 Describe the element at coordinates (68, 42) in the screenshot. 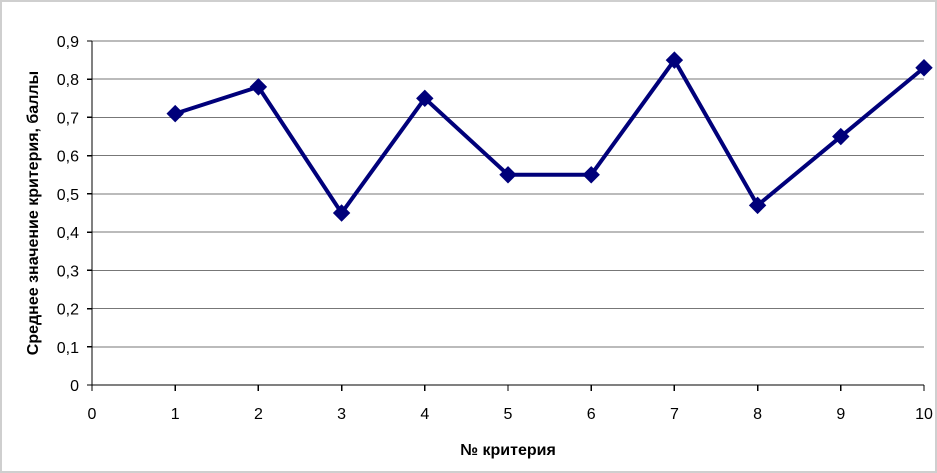

I see `y-tick-label: 0,9` at that location.